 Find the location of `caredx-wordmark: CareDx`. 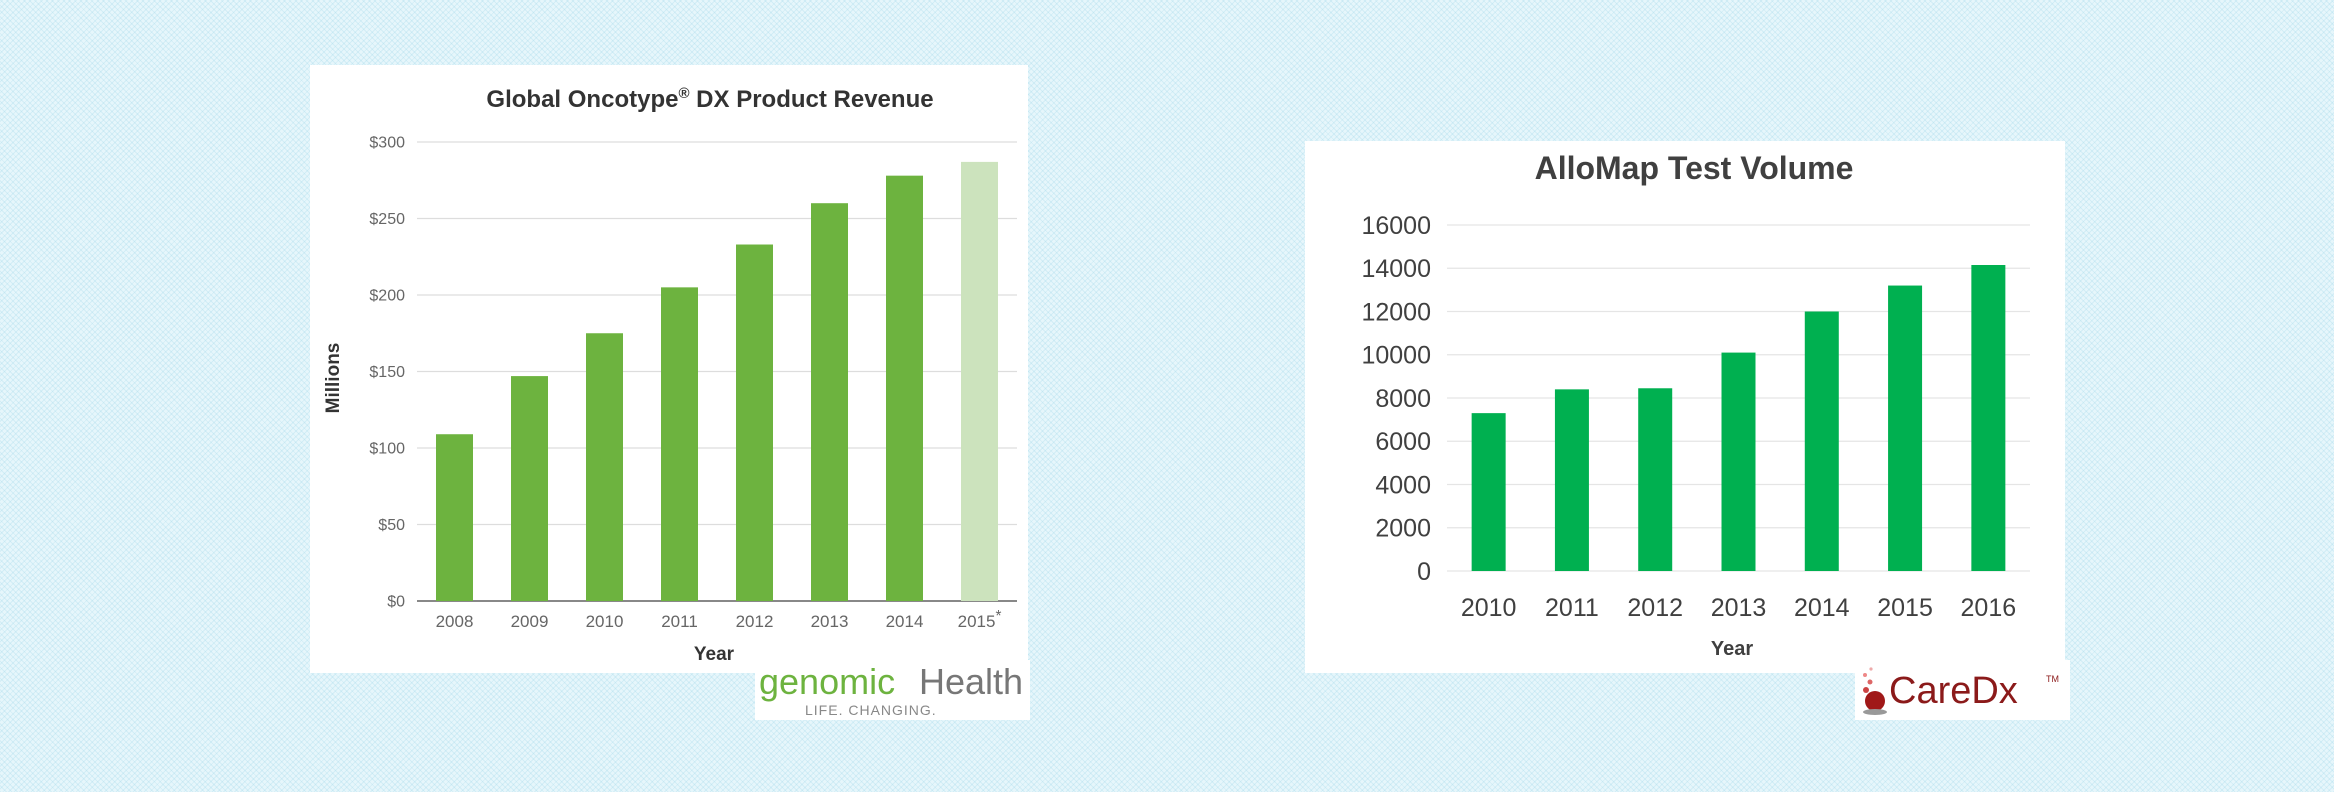

caredx-wordmark: CareDx is located at coordinates (1953, 691).